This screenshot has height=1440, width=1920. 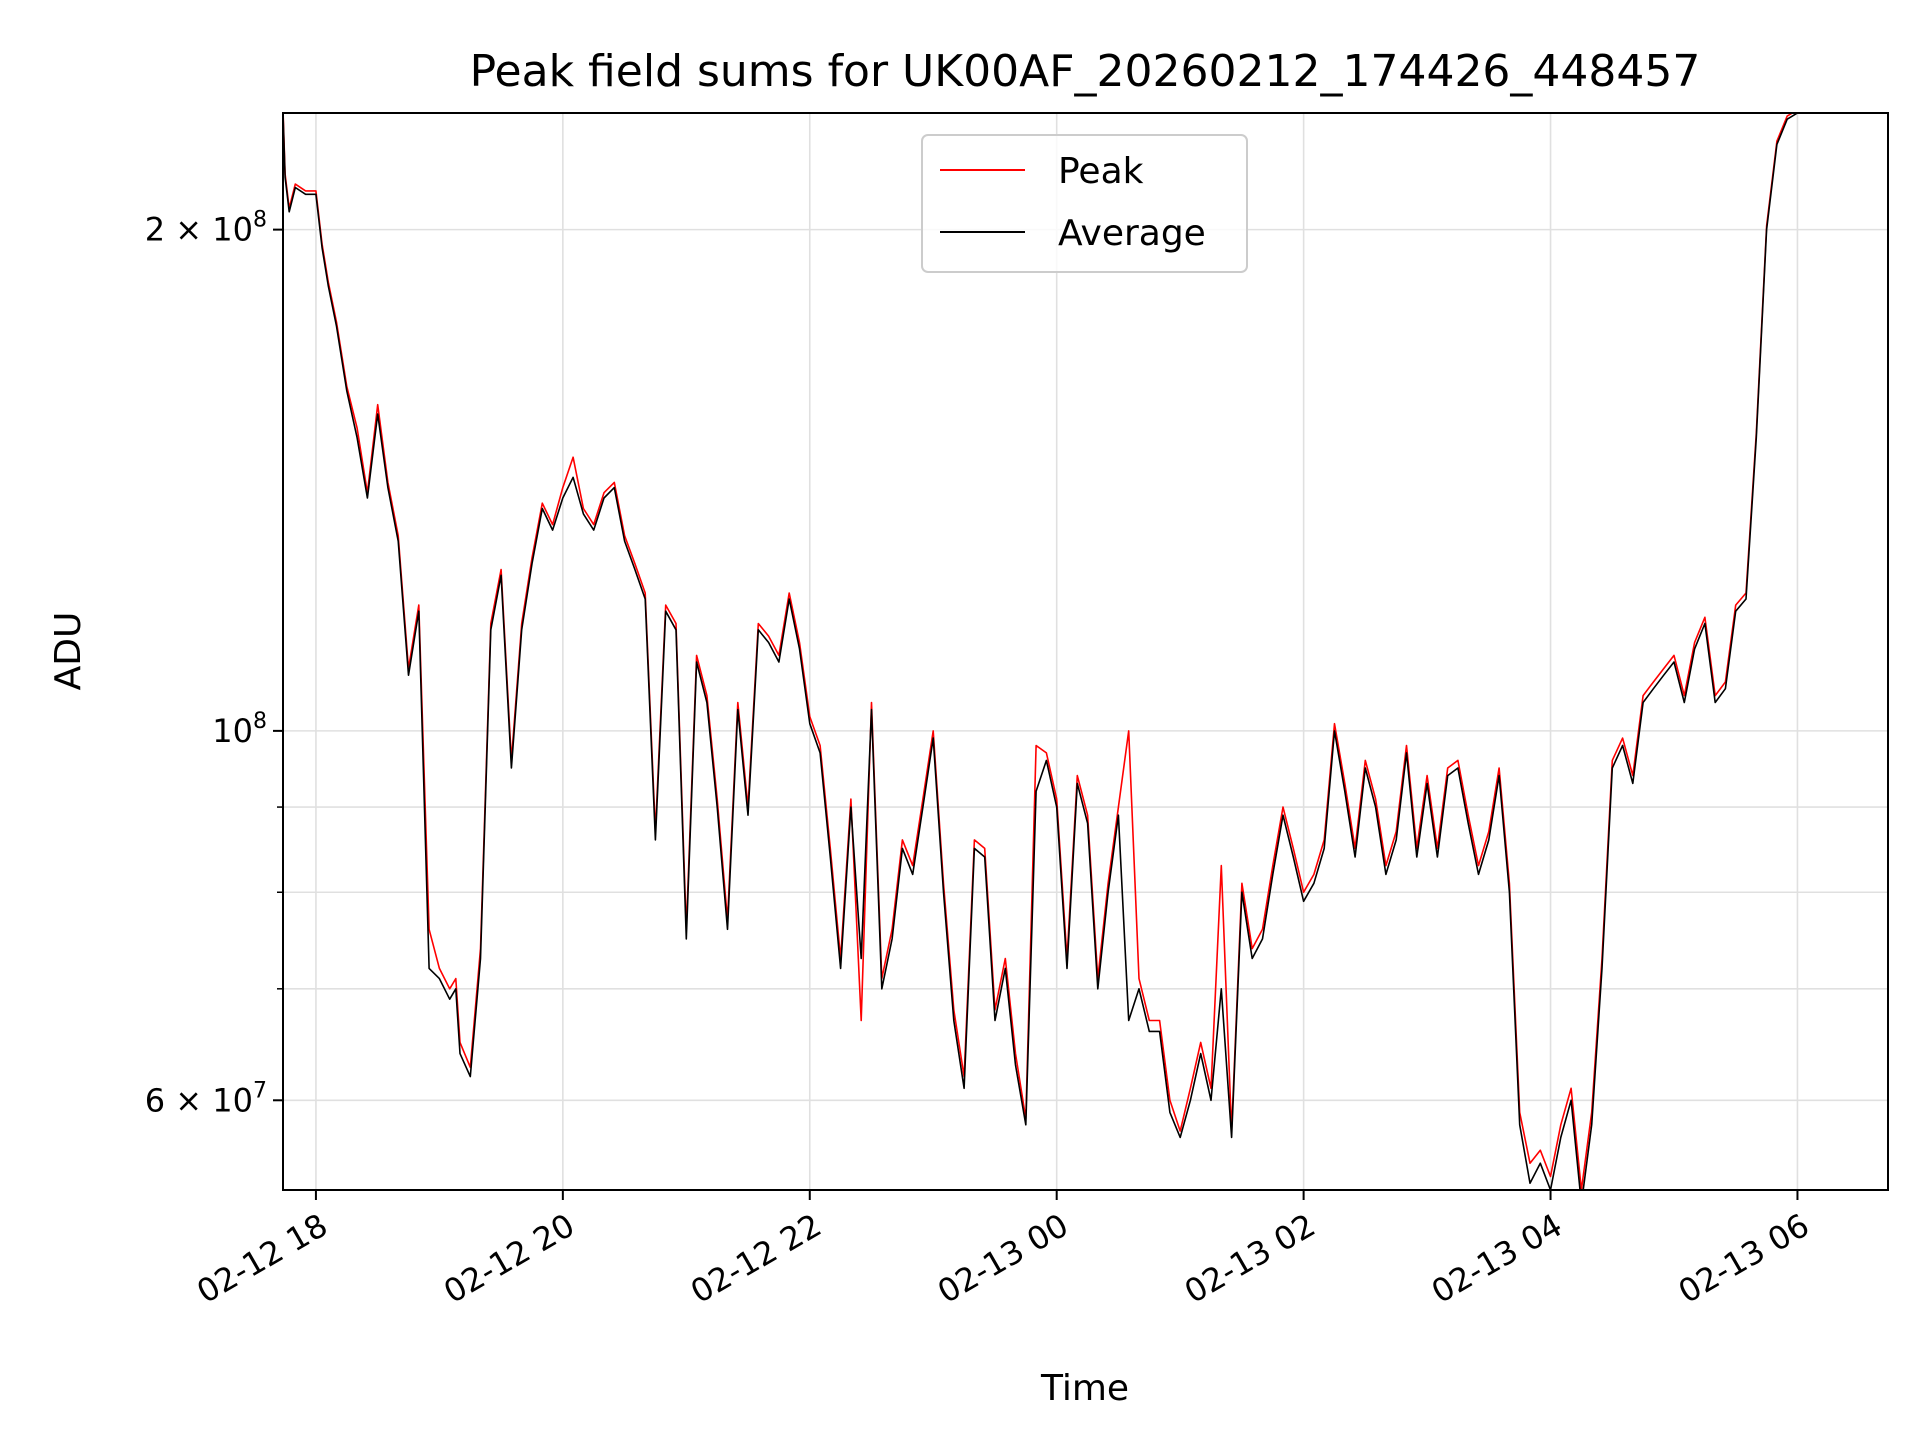 I want to click on x-tick-label: 02-13 04, so click(x=1497, y=1258).